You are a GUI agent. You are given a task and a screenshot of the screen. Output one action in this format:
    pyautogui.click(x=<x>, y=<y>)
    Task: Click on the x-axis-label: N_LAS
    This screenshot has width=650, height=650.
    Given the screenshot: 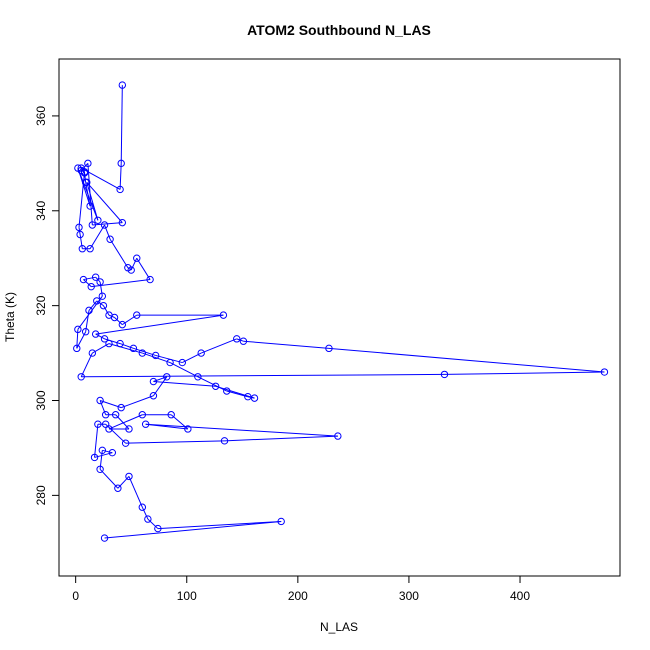 What is the action you would take?
    pyautogui.click(x=339, y=627)
    